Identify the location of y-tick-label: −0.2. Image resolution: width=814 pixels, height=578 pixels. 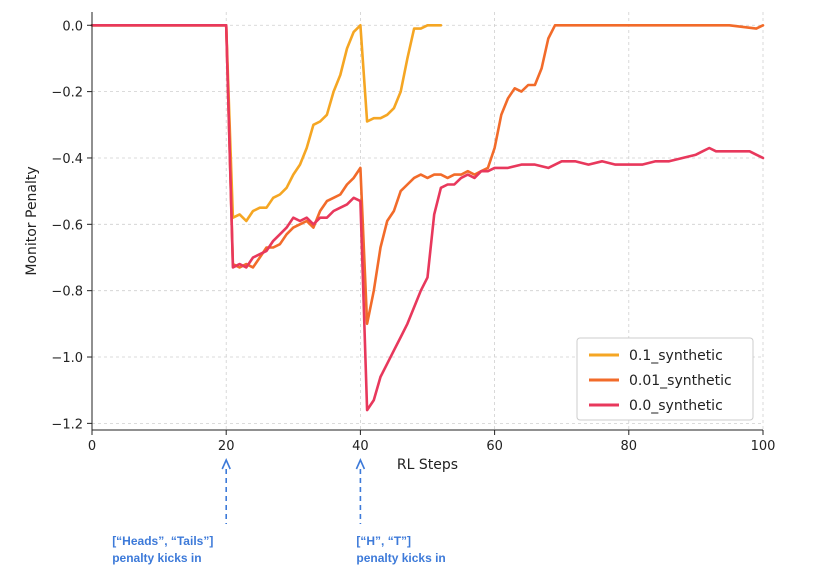
(67, 93).